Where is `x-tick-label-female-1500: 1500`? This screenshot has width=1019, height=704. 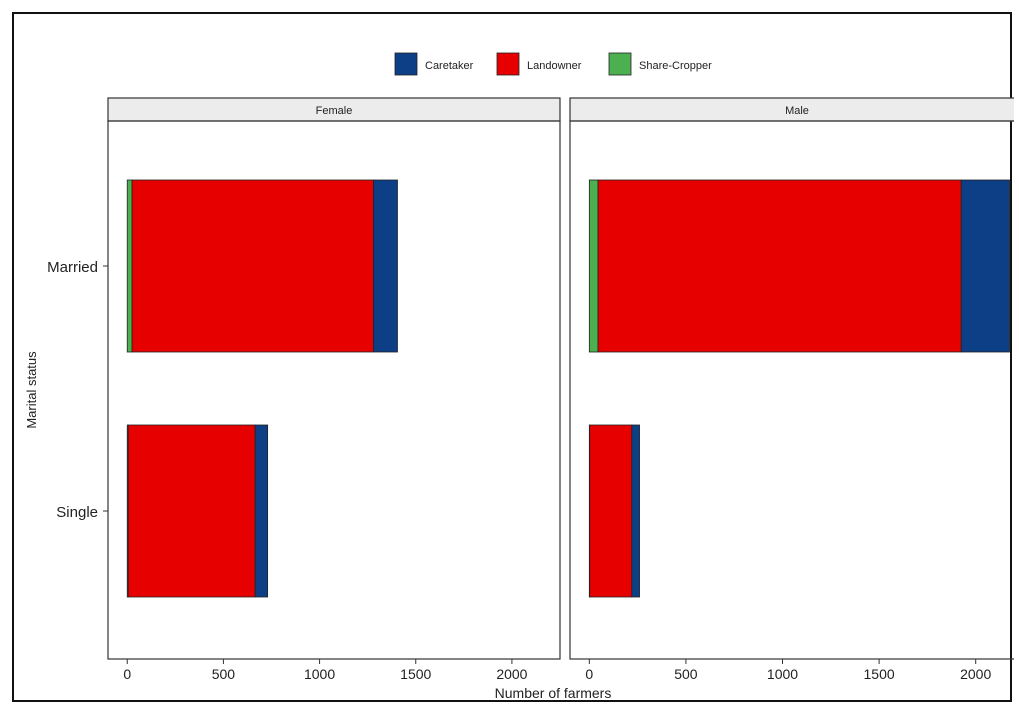
x-tick-label-female-1500: 1500 is located at coordinates (415, 674).